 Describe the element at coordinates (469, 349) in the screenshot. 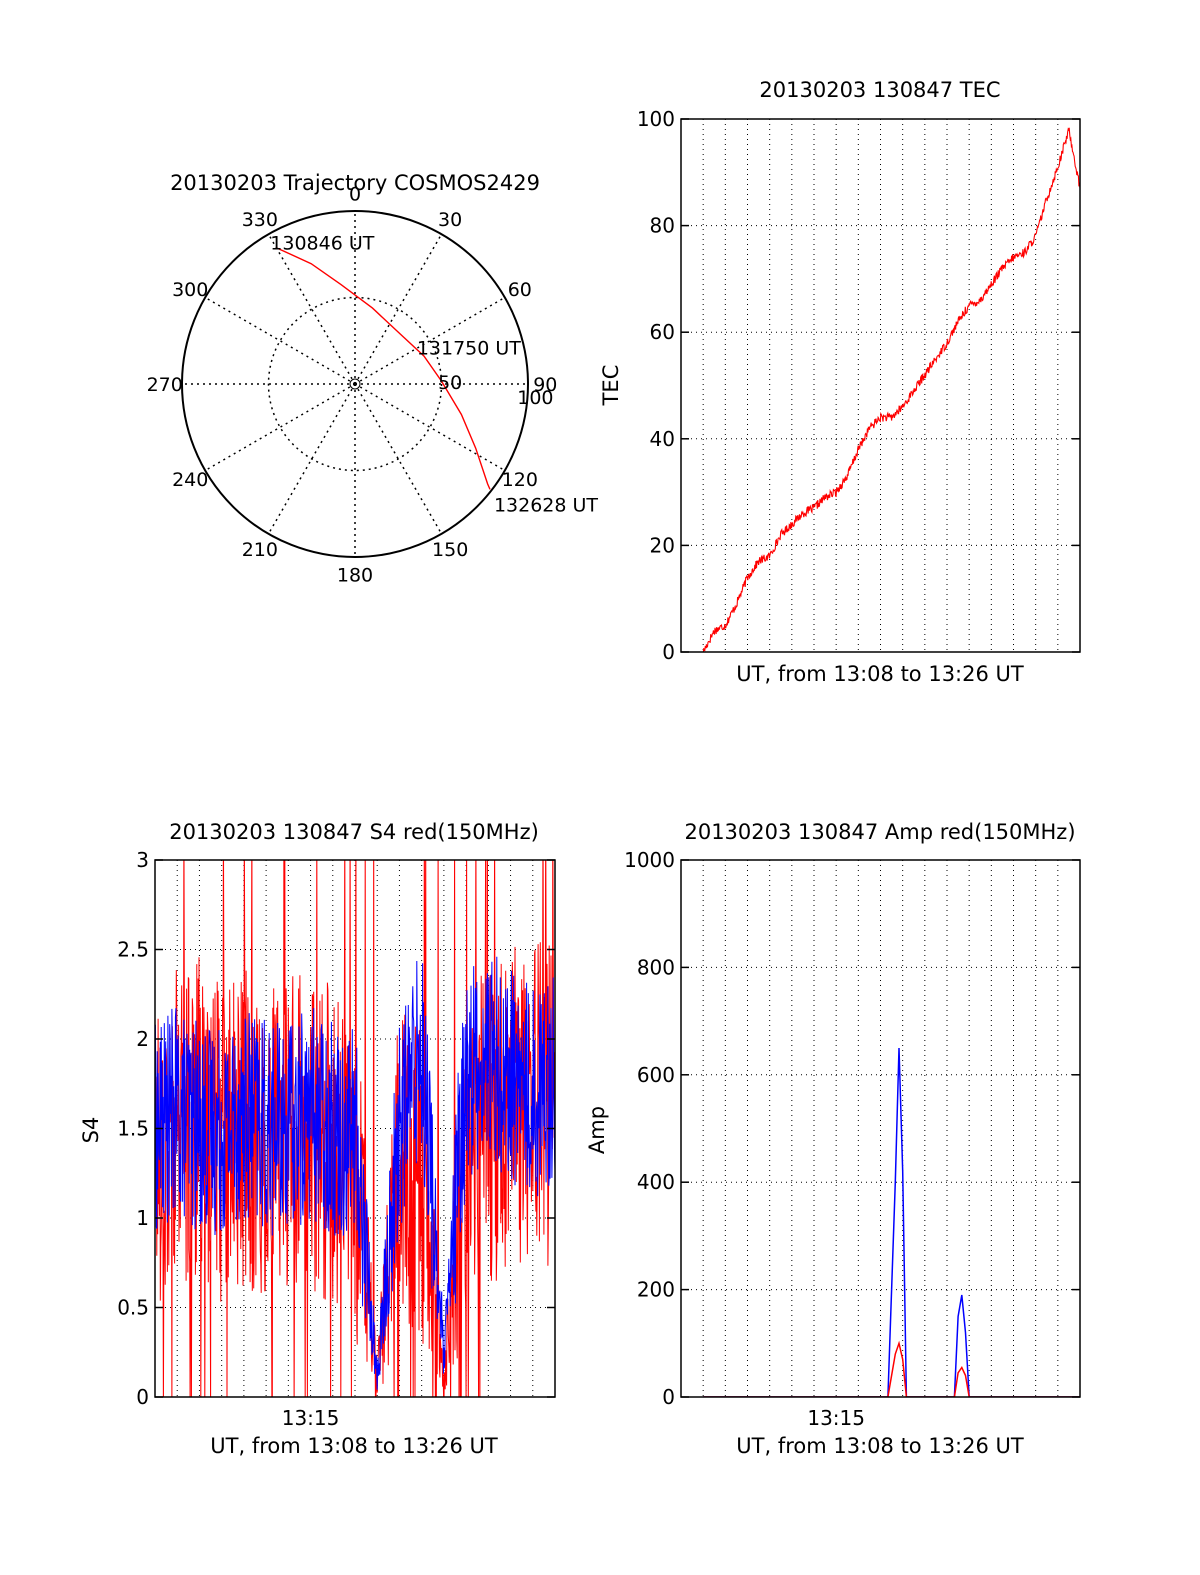

I see `trajectory-time-label: 131750 UT` at that location.